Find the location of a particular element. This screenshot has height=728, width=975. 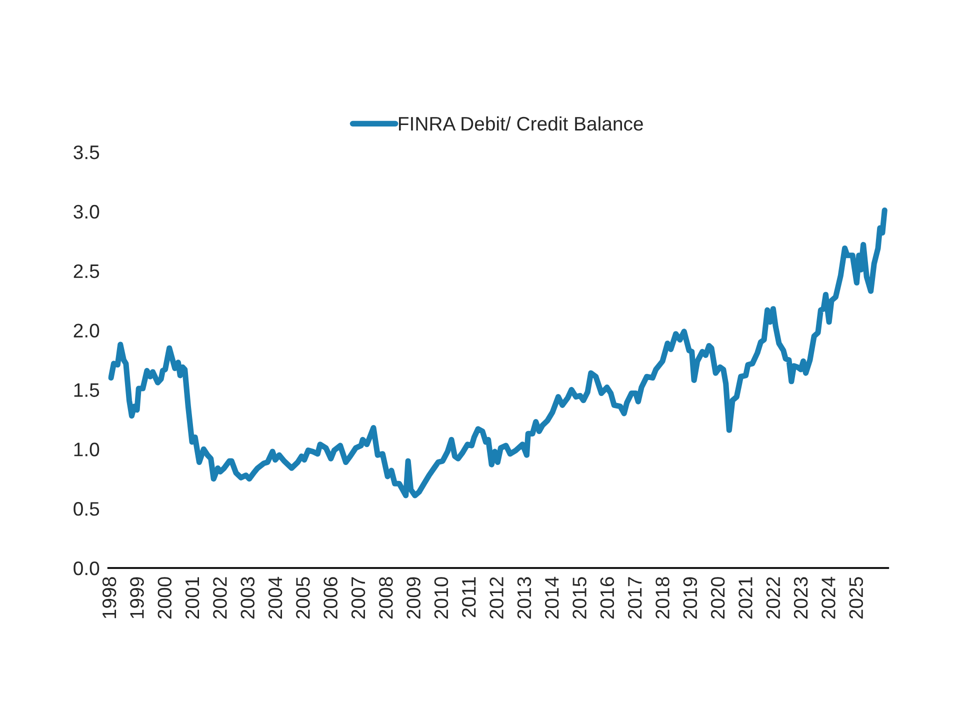

y-tick-label: 3.0 is located at coordinates (87, 211).